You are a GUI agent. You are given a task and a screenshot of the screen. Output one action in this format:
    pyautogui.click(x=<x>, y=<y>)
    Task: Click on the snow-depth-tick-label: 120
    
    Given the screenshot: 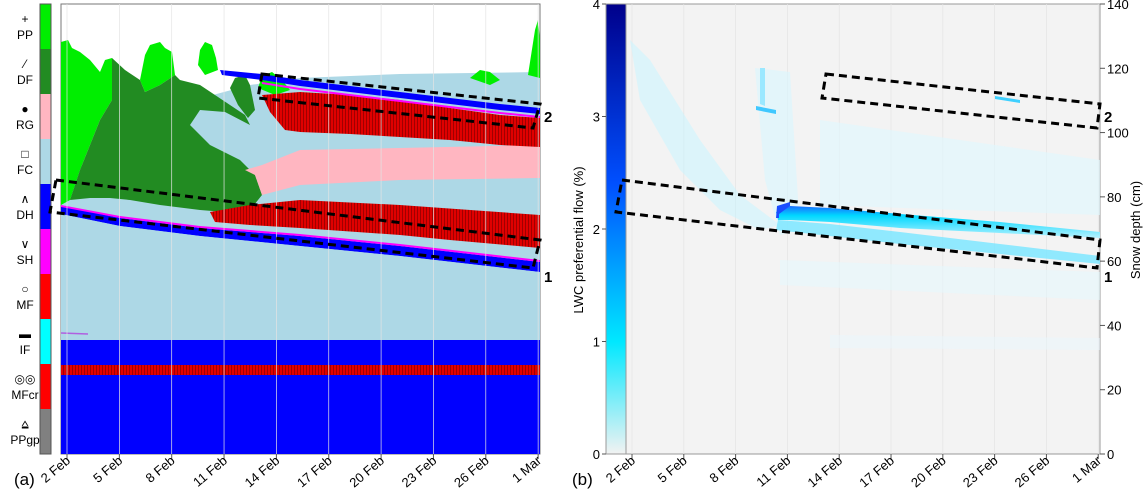 What is the action you would take?
    pyautogui.click(x=1118, y=68)
    